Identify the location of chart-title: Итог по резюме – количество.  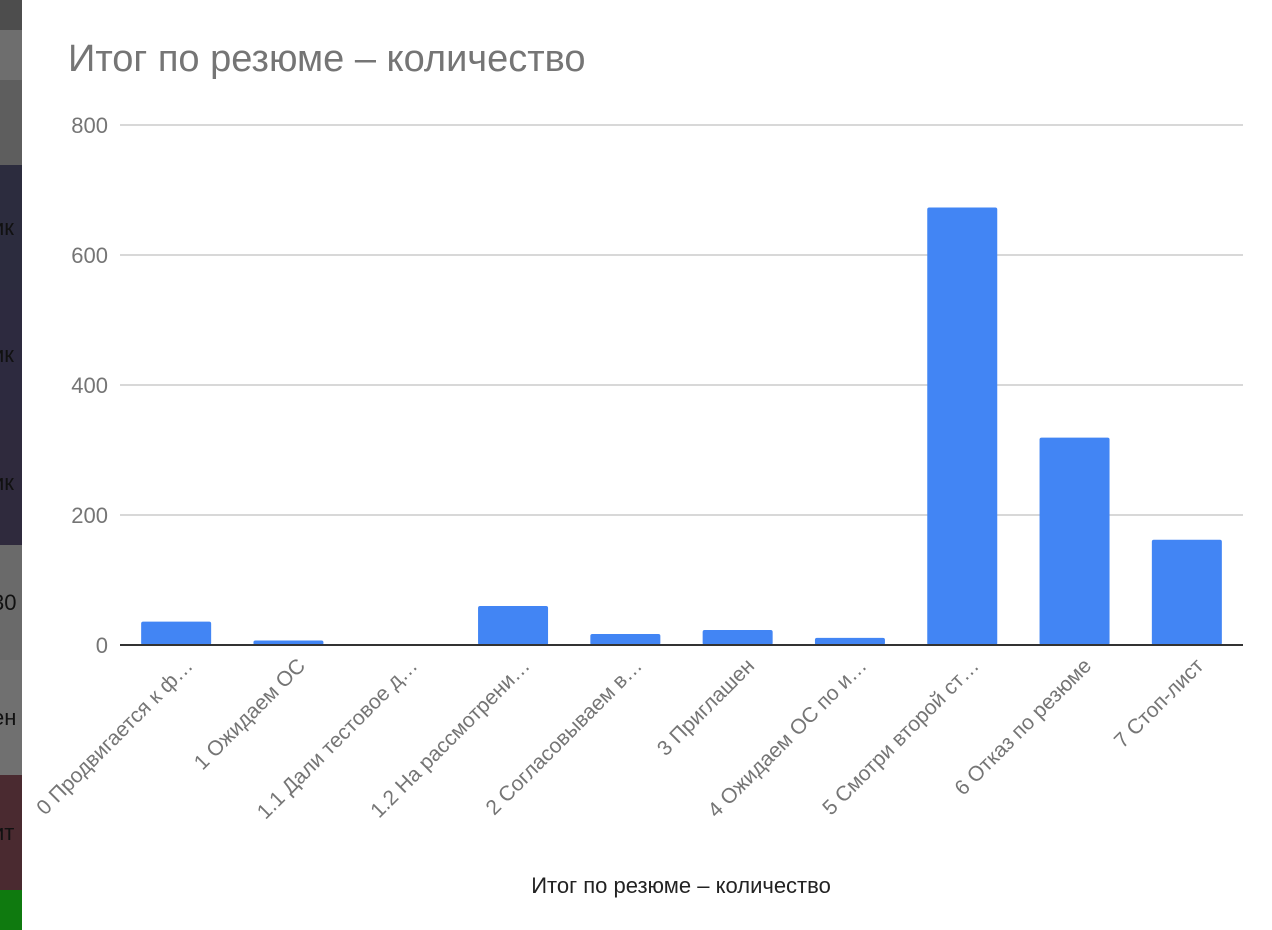
(327, 59).